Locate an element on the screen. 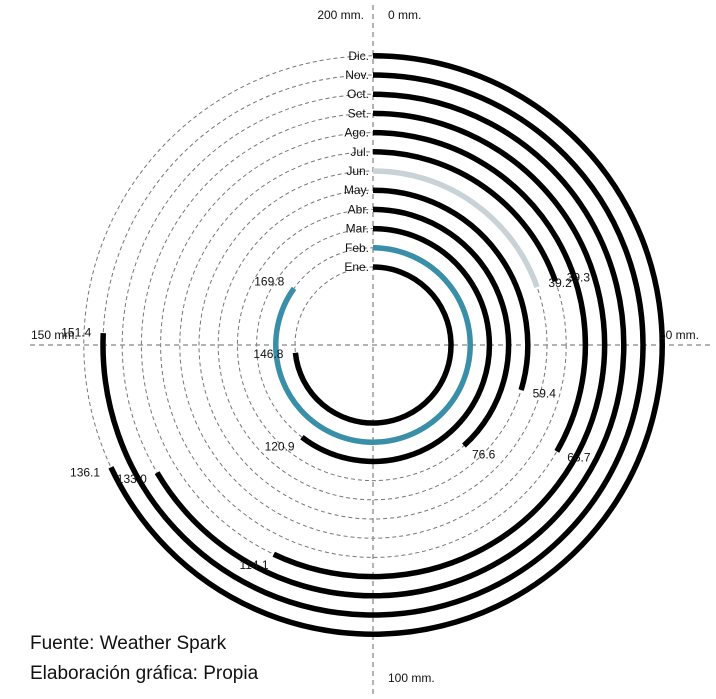  arc-ene is located at coordinates (373, 345).